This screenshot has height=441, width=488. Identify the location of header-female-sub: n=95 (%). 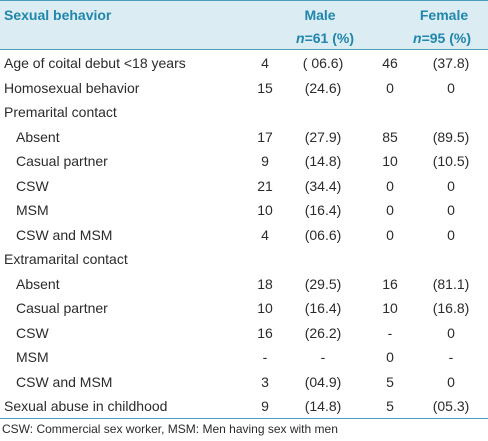
(442, 38).